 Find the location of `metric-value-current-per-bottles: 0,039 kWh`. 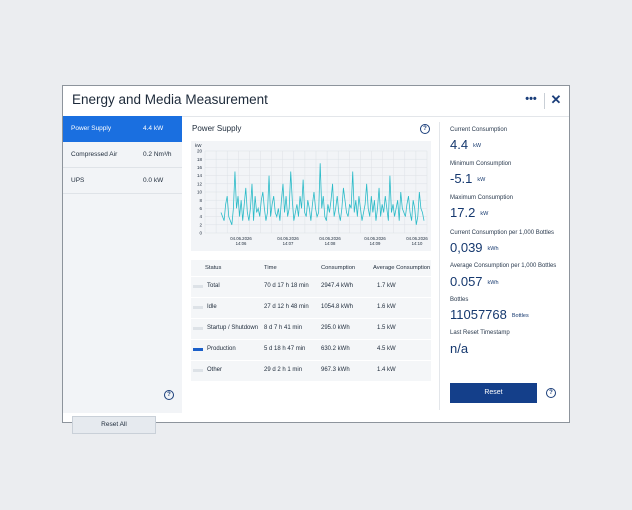

metric-value-current-per-bottles: 0,039 kWh is located at coordinates (474, 247).